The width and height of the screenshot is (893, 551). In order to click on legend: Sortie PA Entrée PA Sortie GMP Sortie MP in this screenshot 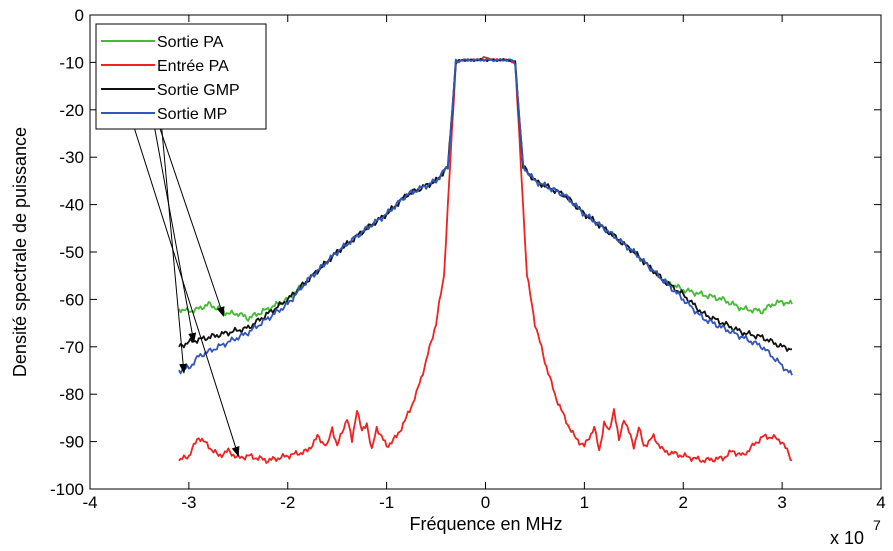, I will do `click(181, 76)`.